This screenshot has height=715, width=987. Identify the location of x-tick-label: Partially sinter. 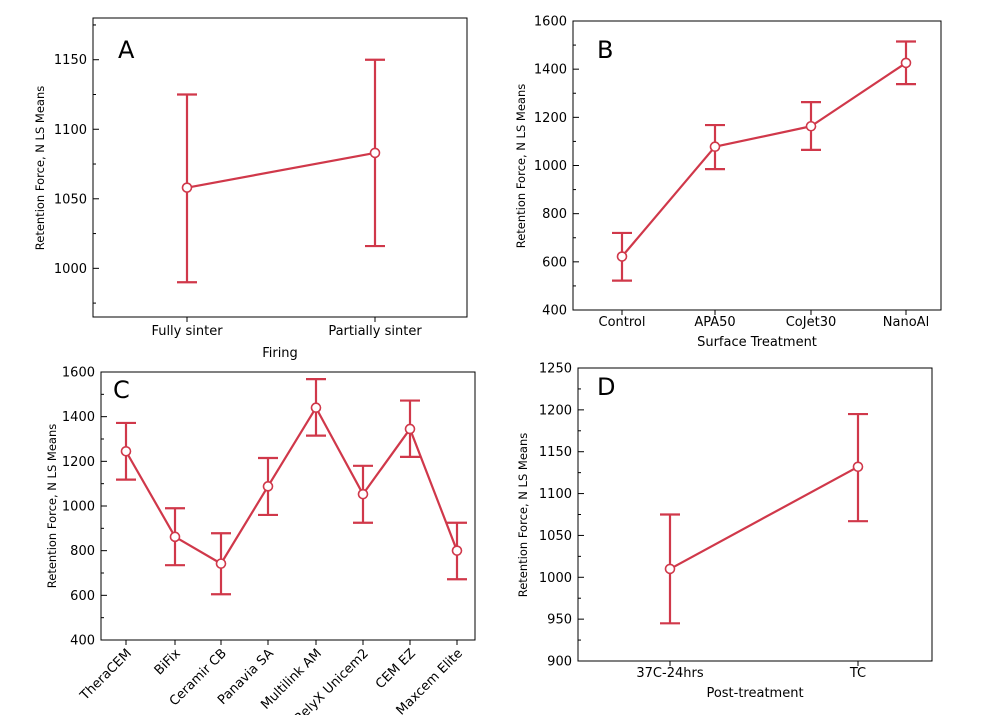
(375, 331).